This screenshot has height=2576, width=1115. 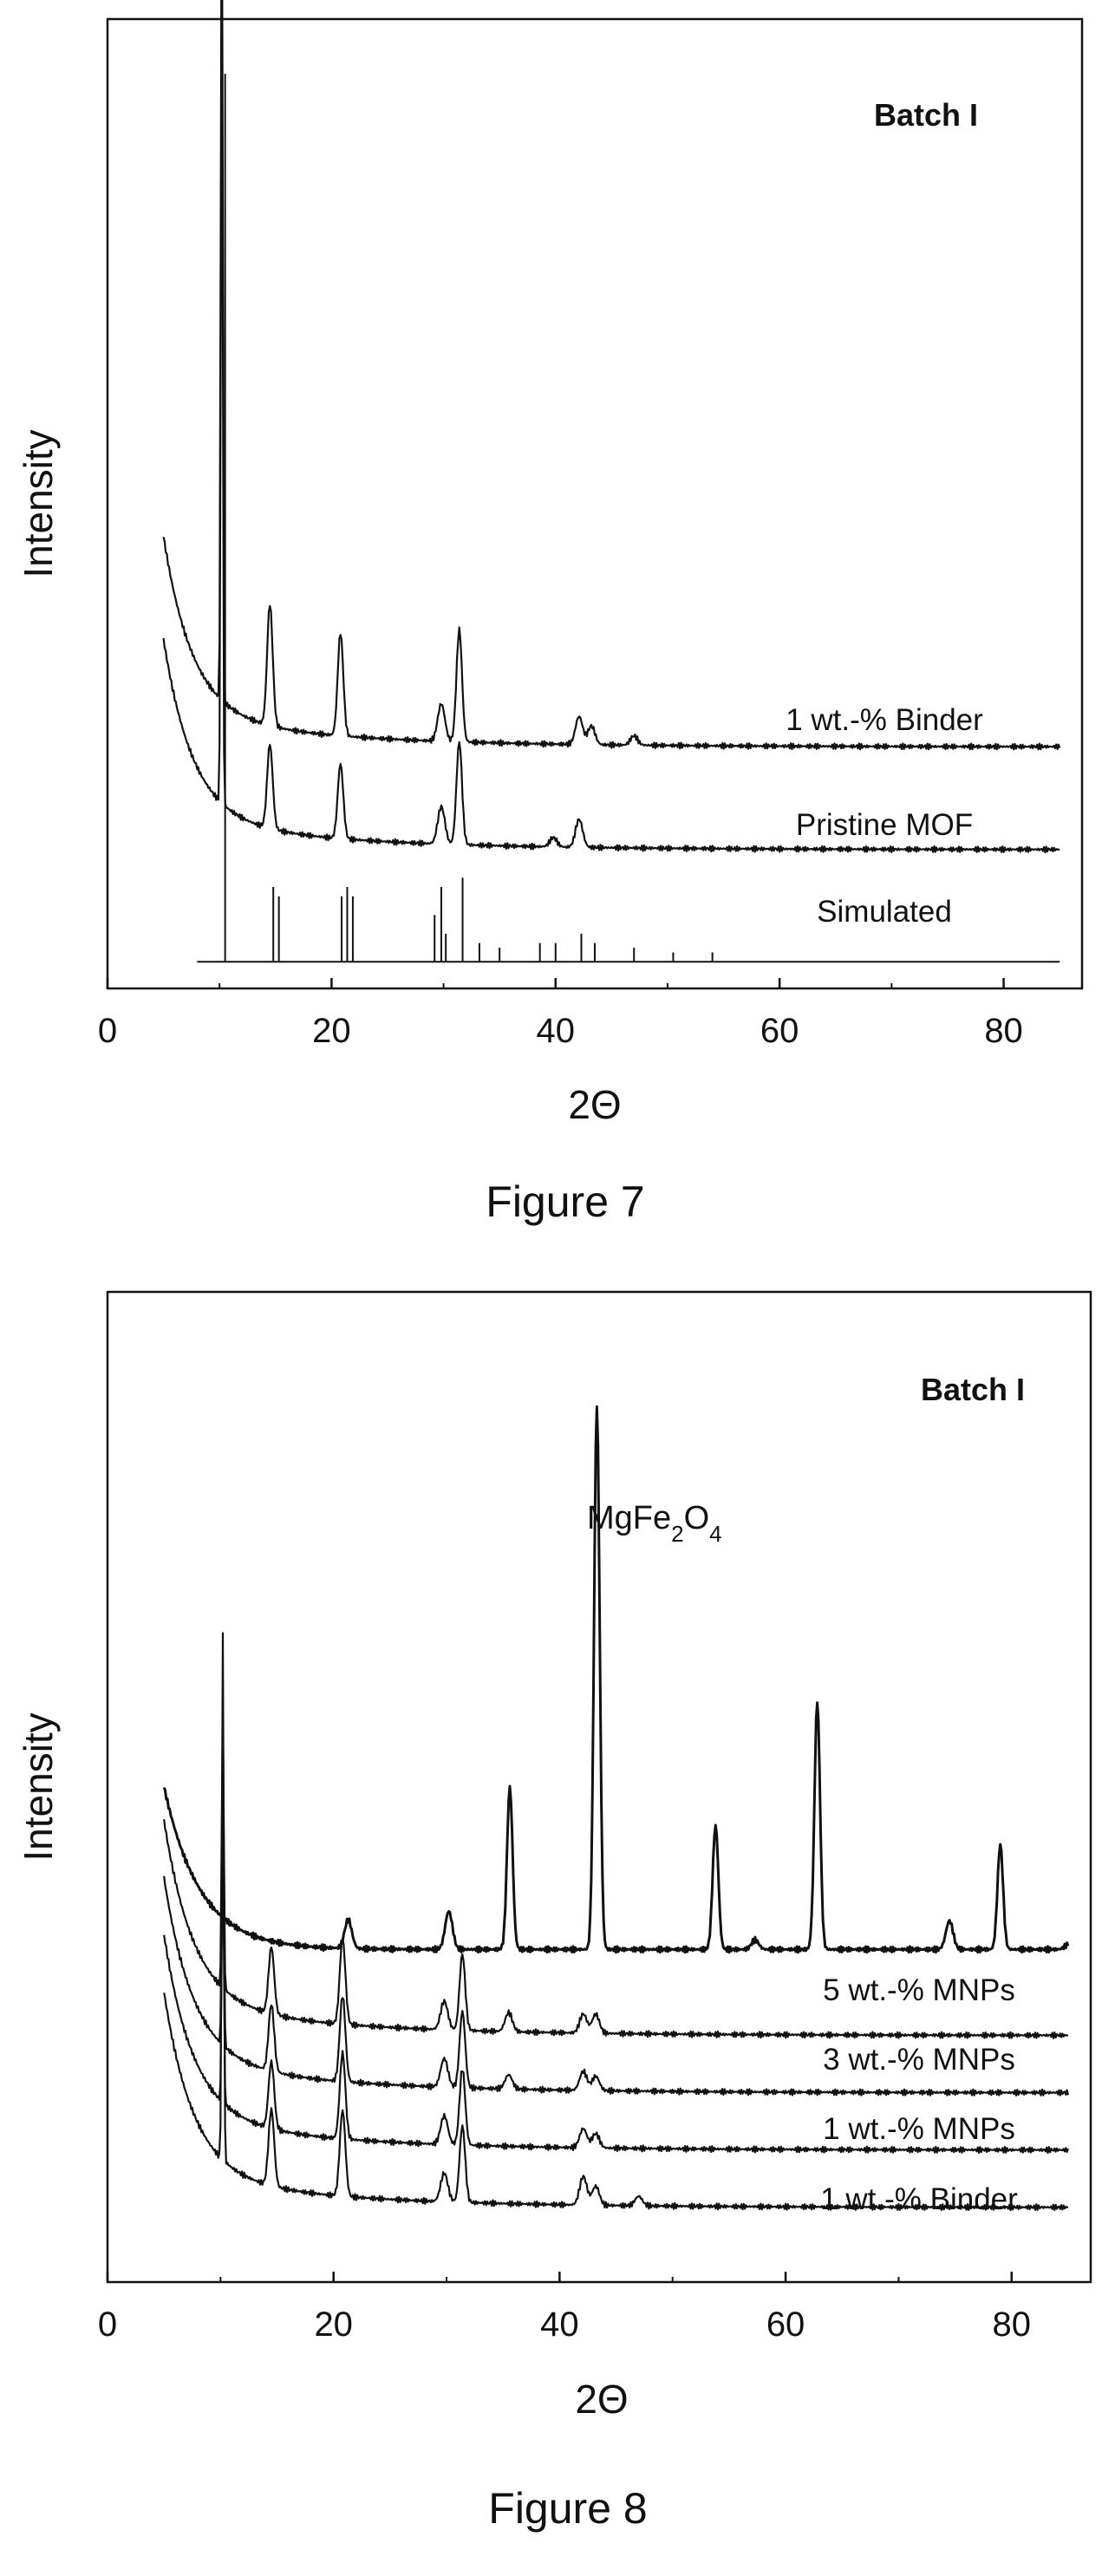 I want to click on figure-caption: Figure 7, so click(x=565, y=1201).